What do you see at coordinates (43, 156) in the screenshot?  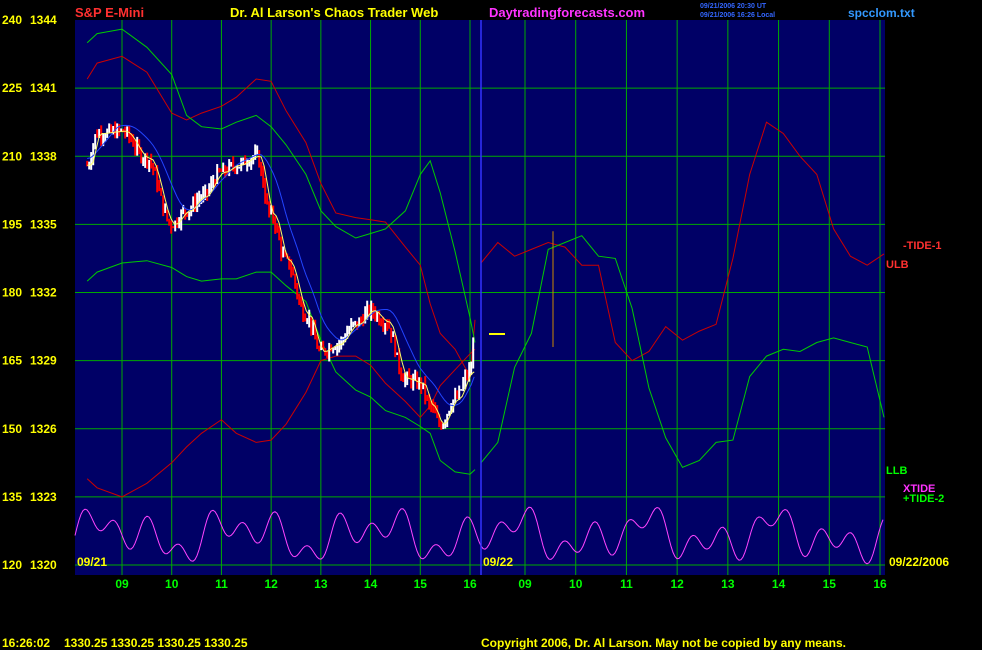 I see `ytick-price-2: 1338` at bounding box center [43, 156].